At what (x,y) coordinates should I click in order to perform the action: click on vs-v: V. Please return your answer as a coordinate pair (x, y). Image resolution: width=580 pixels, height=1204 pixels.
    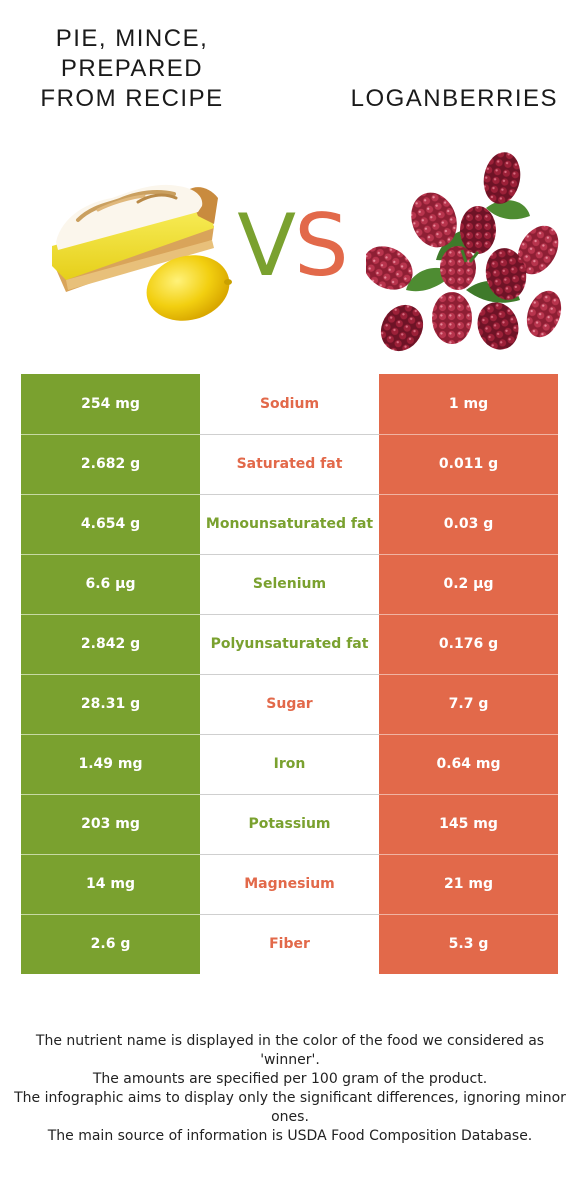
    Looking at the image, I should click on (266, 246).